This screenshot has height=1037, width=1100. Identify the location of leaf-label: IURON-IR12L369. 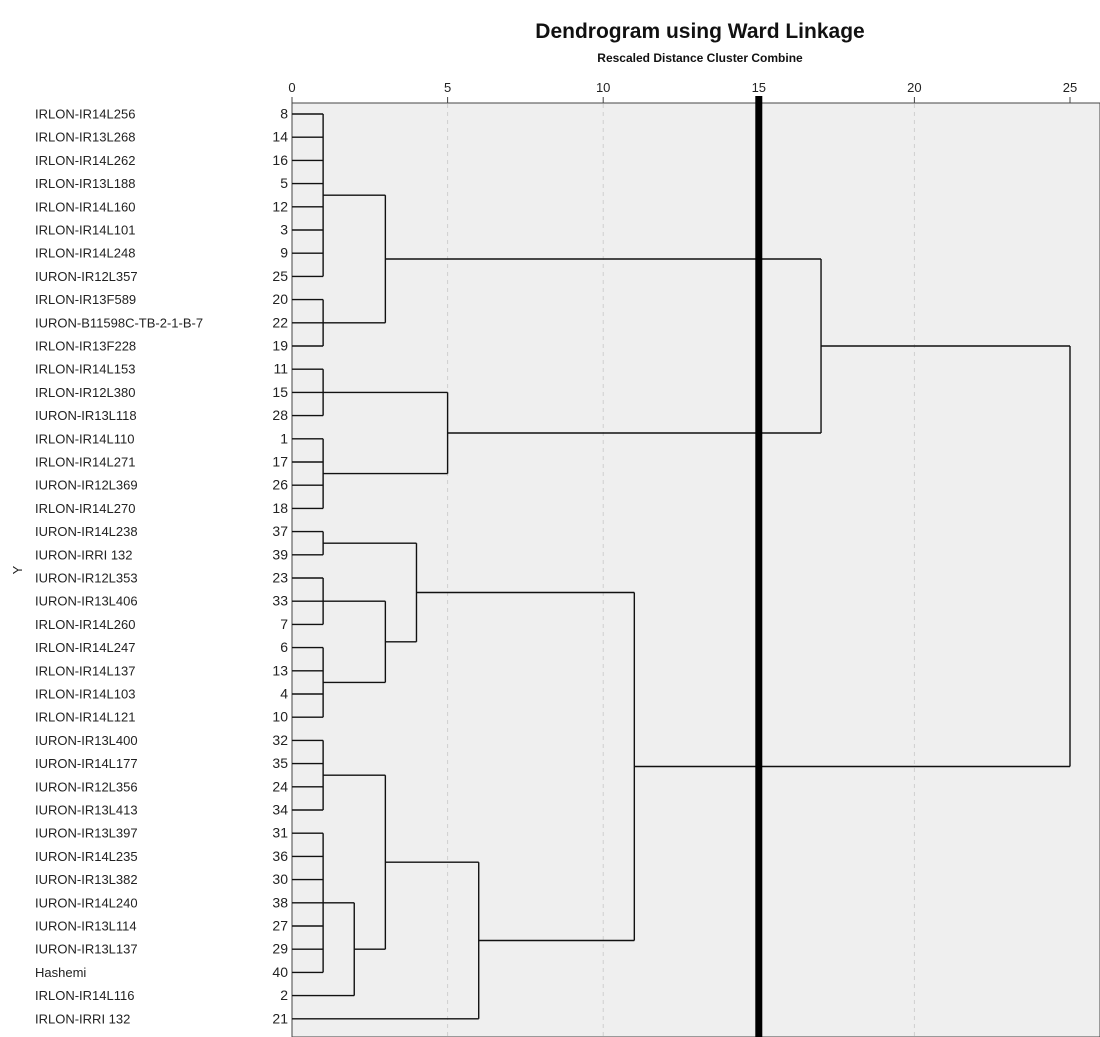
(86, 485).